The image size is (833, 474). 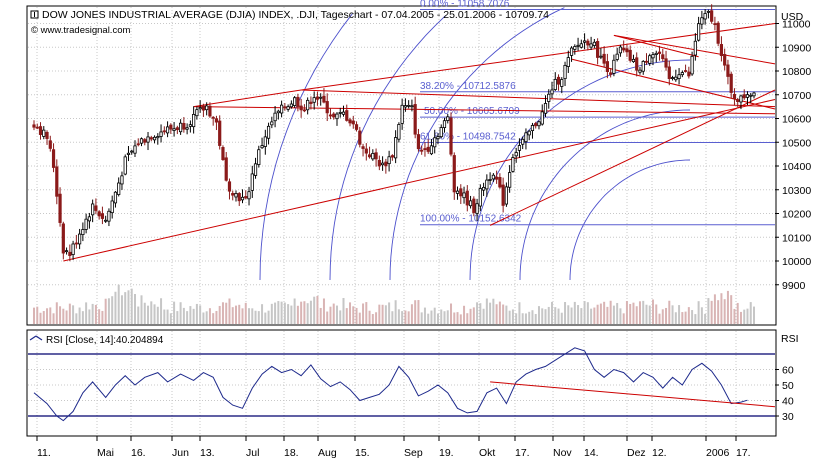 What do you see at coordinates (796, 191) in the screenshot?
I see `price-tick-label: 10300` at bounding box center [796, 191].